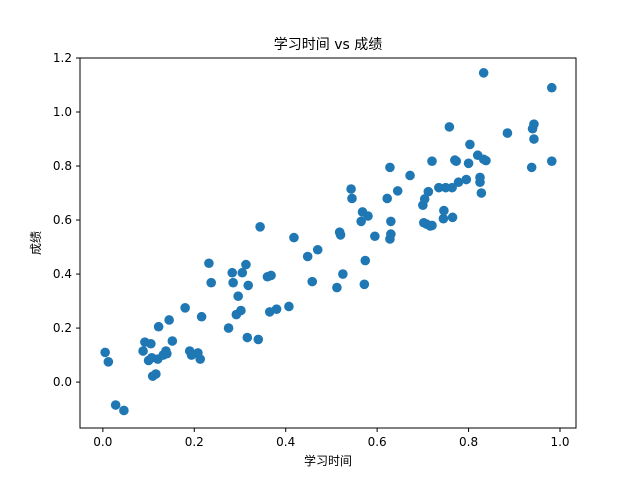  I want to click on x-axis-label: 学习时间, so click(328, 460).